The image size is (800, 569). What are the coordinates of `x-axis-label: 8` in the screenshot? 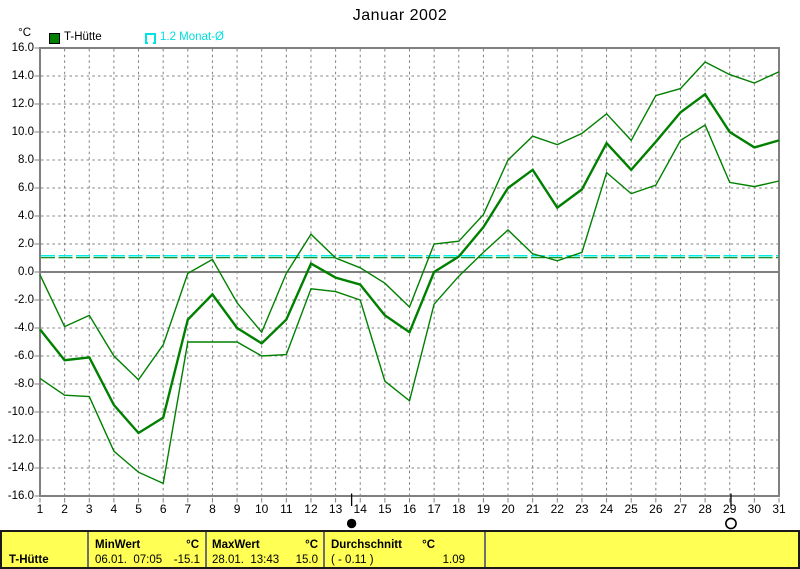 It's located at (212, 509).